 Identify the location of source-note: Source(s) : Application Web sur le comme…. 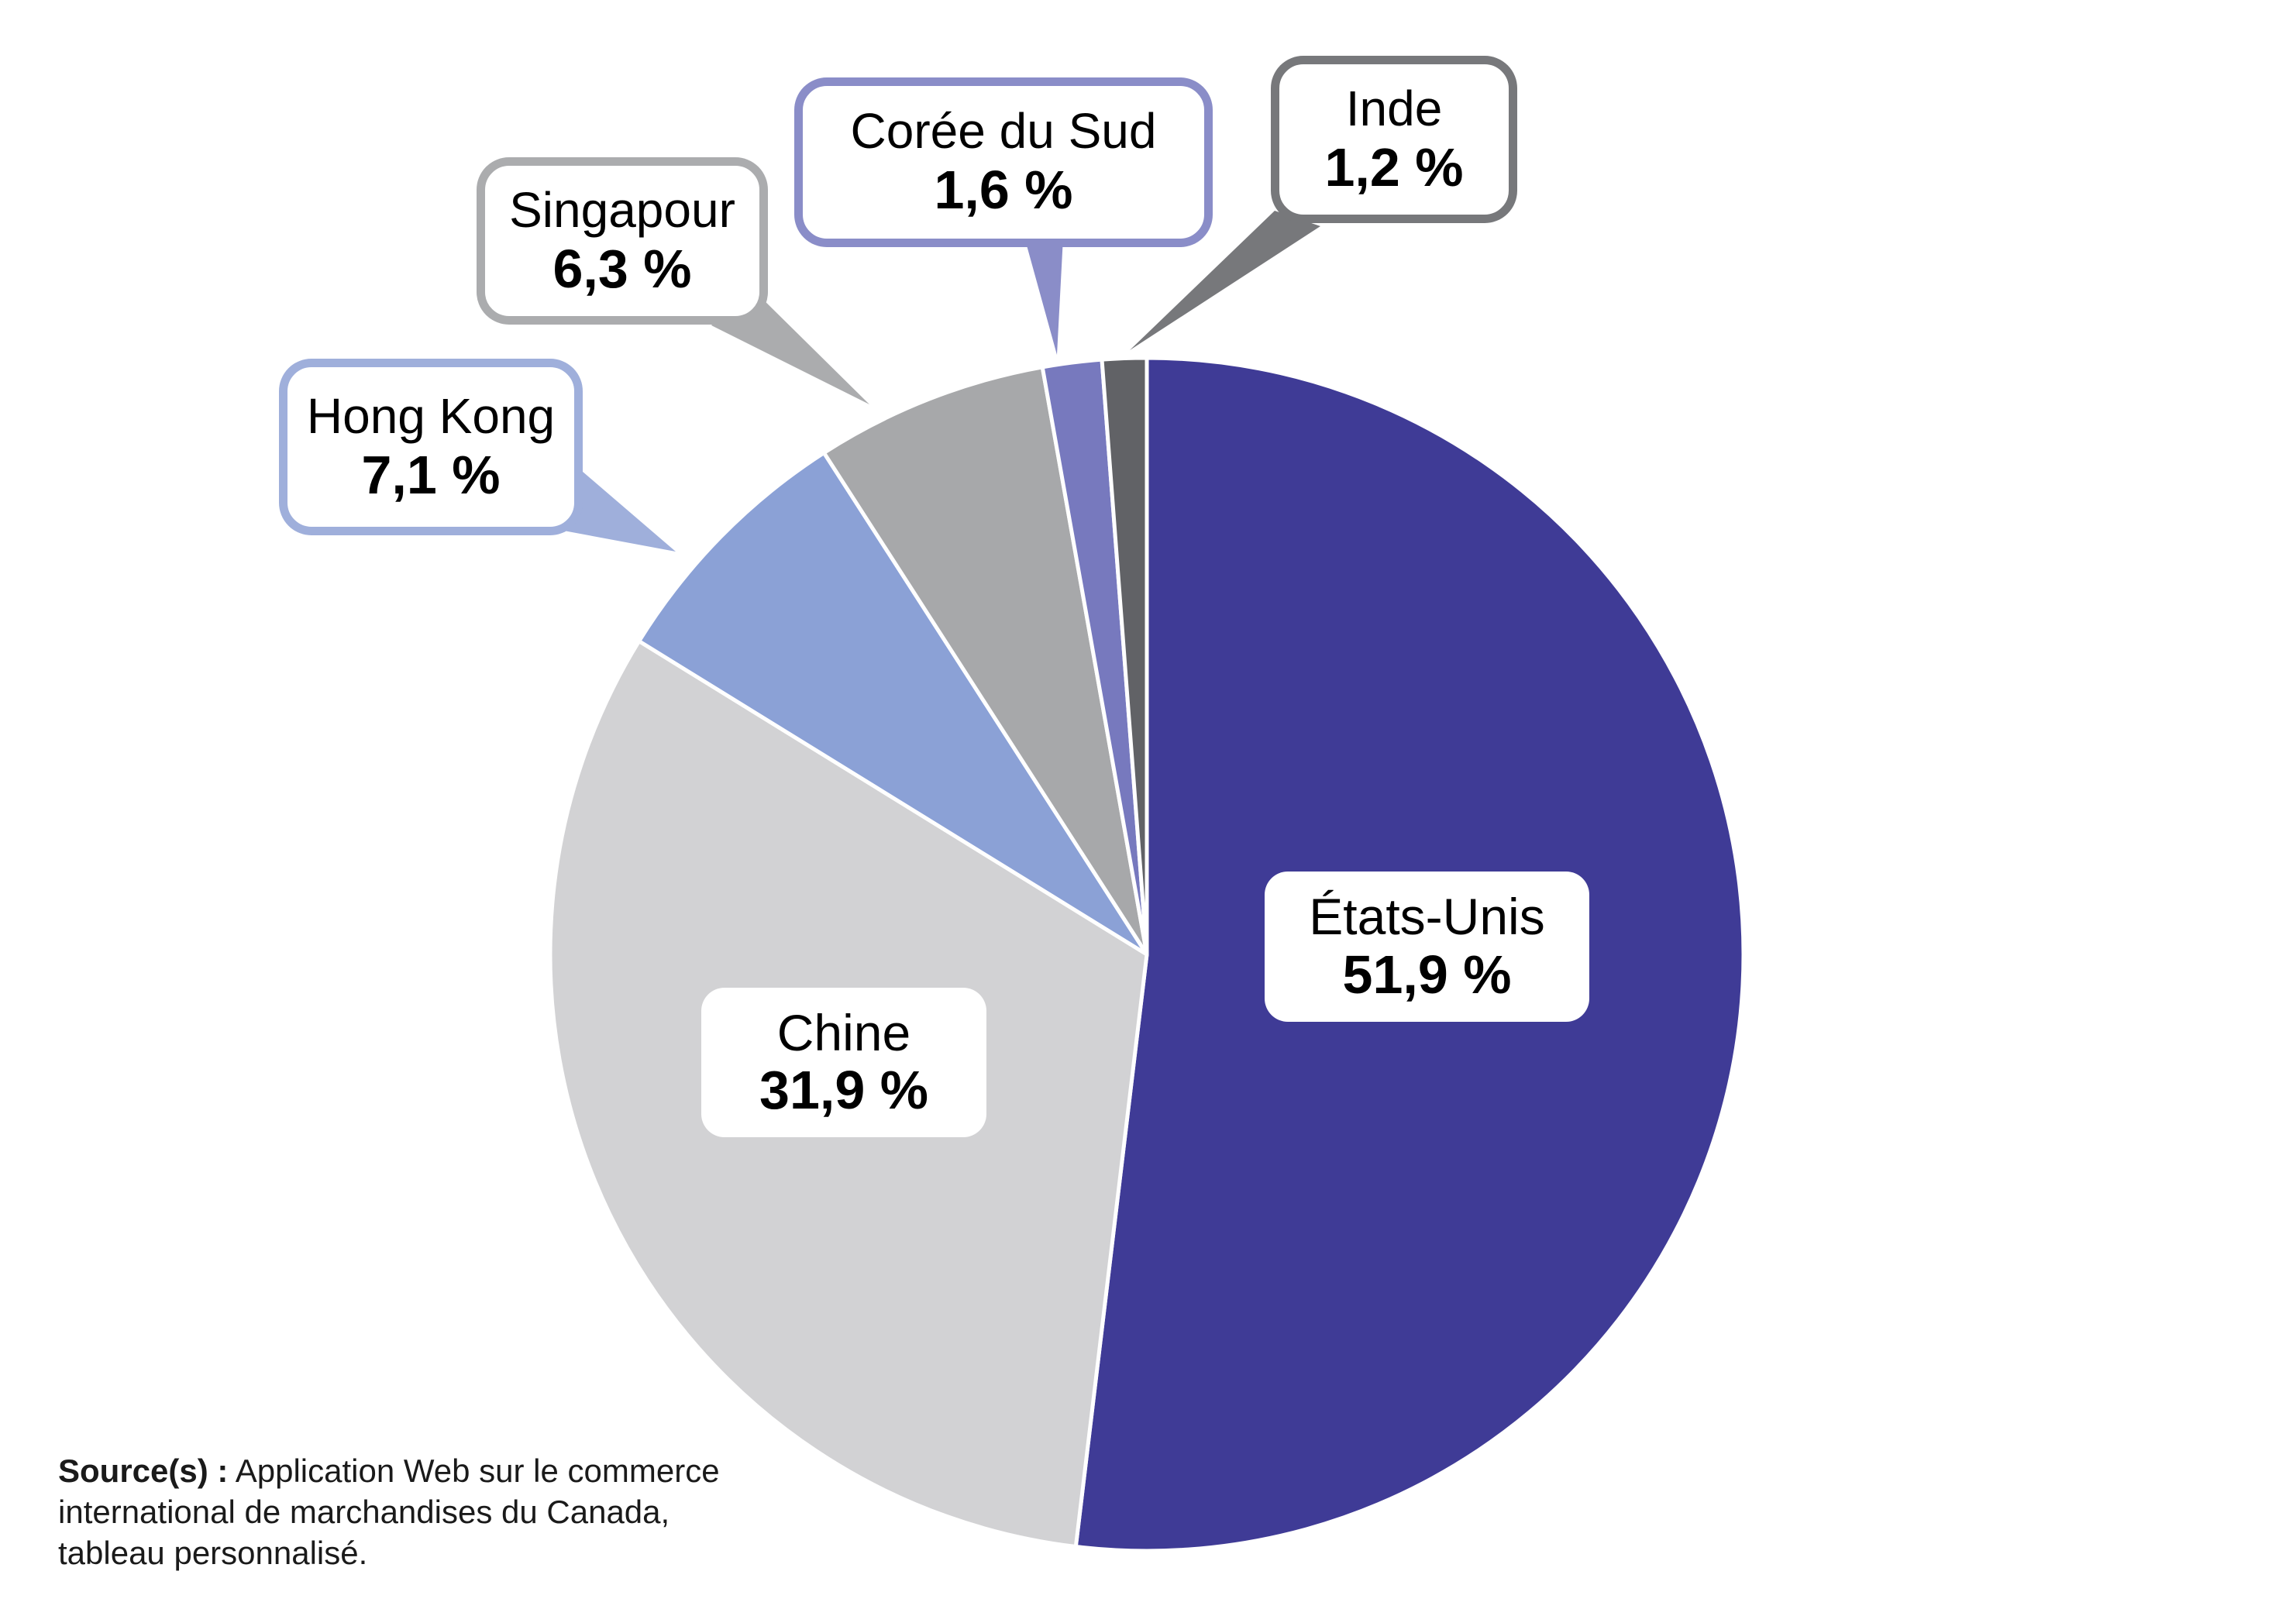
(407, 1511).